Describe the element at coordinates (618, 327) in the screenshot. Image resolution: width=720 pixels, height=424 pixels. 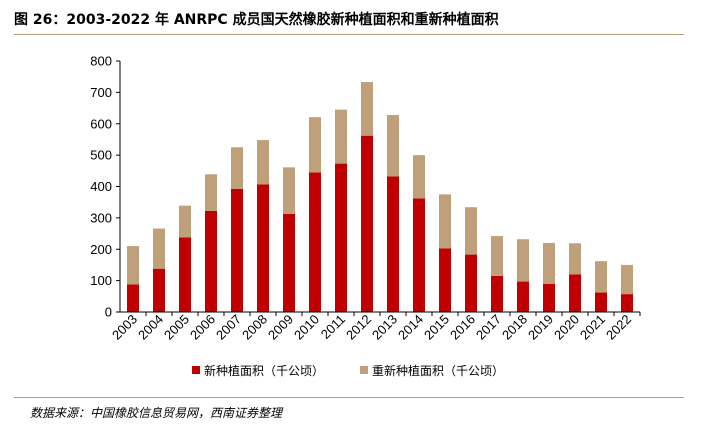
I see `x-tick-label: 2022` at that location.